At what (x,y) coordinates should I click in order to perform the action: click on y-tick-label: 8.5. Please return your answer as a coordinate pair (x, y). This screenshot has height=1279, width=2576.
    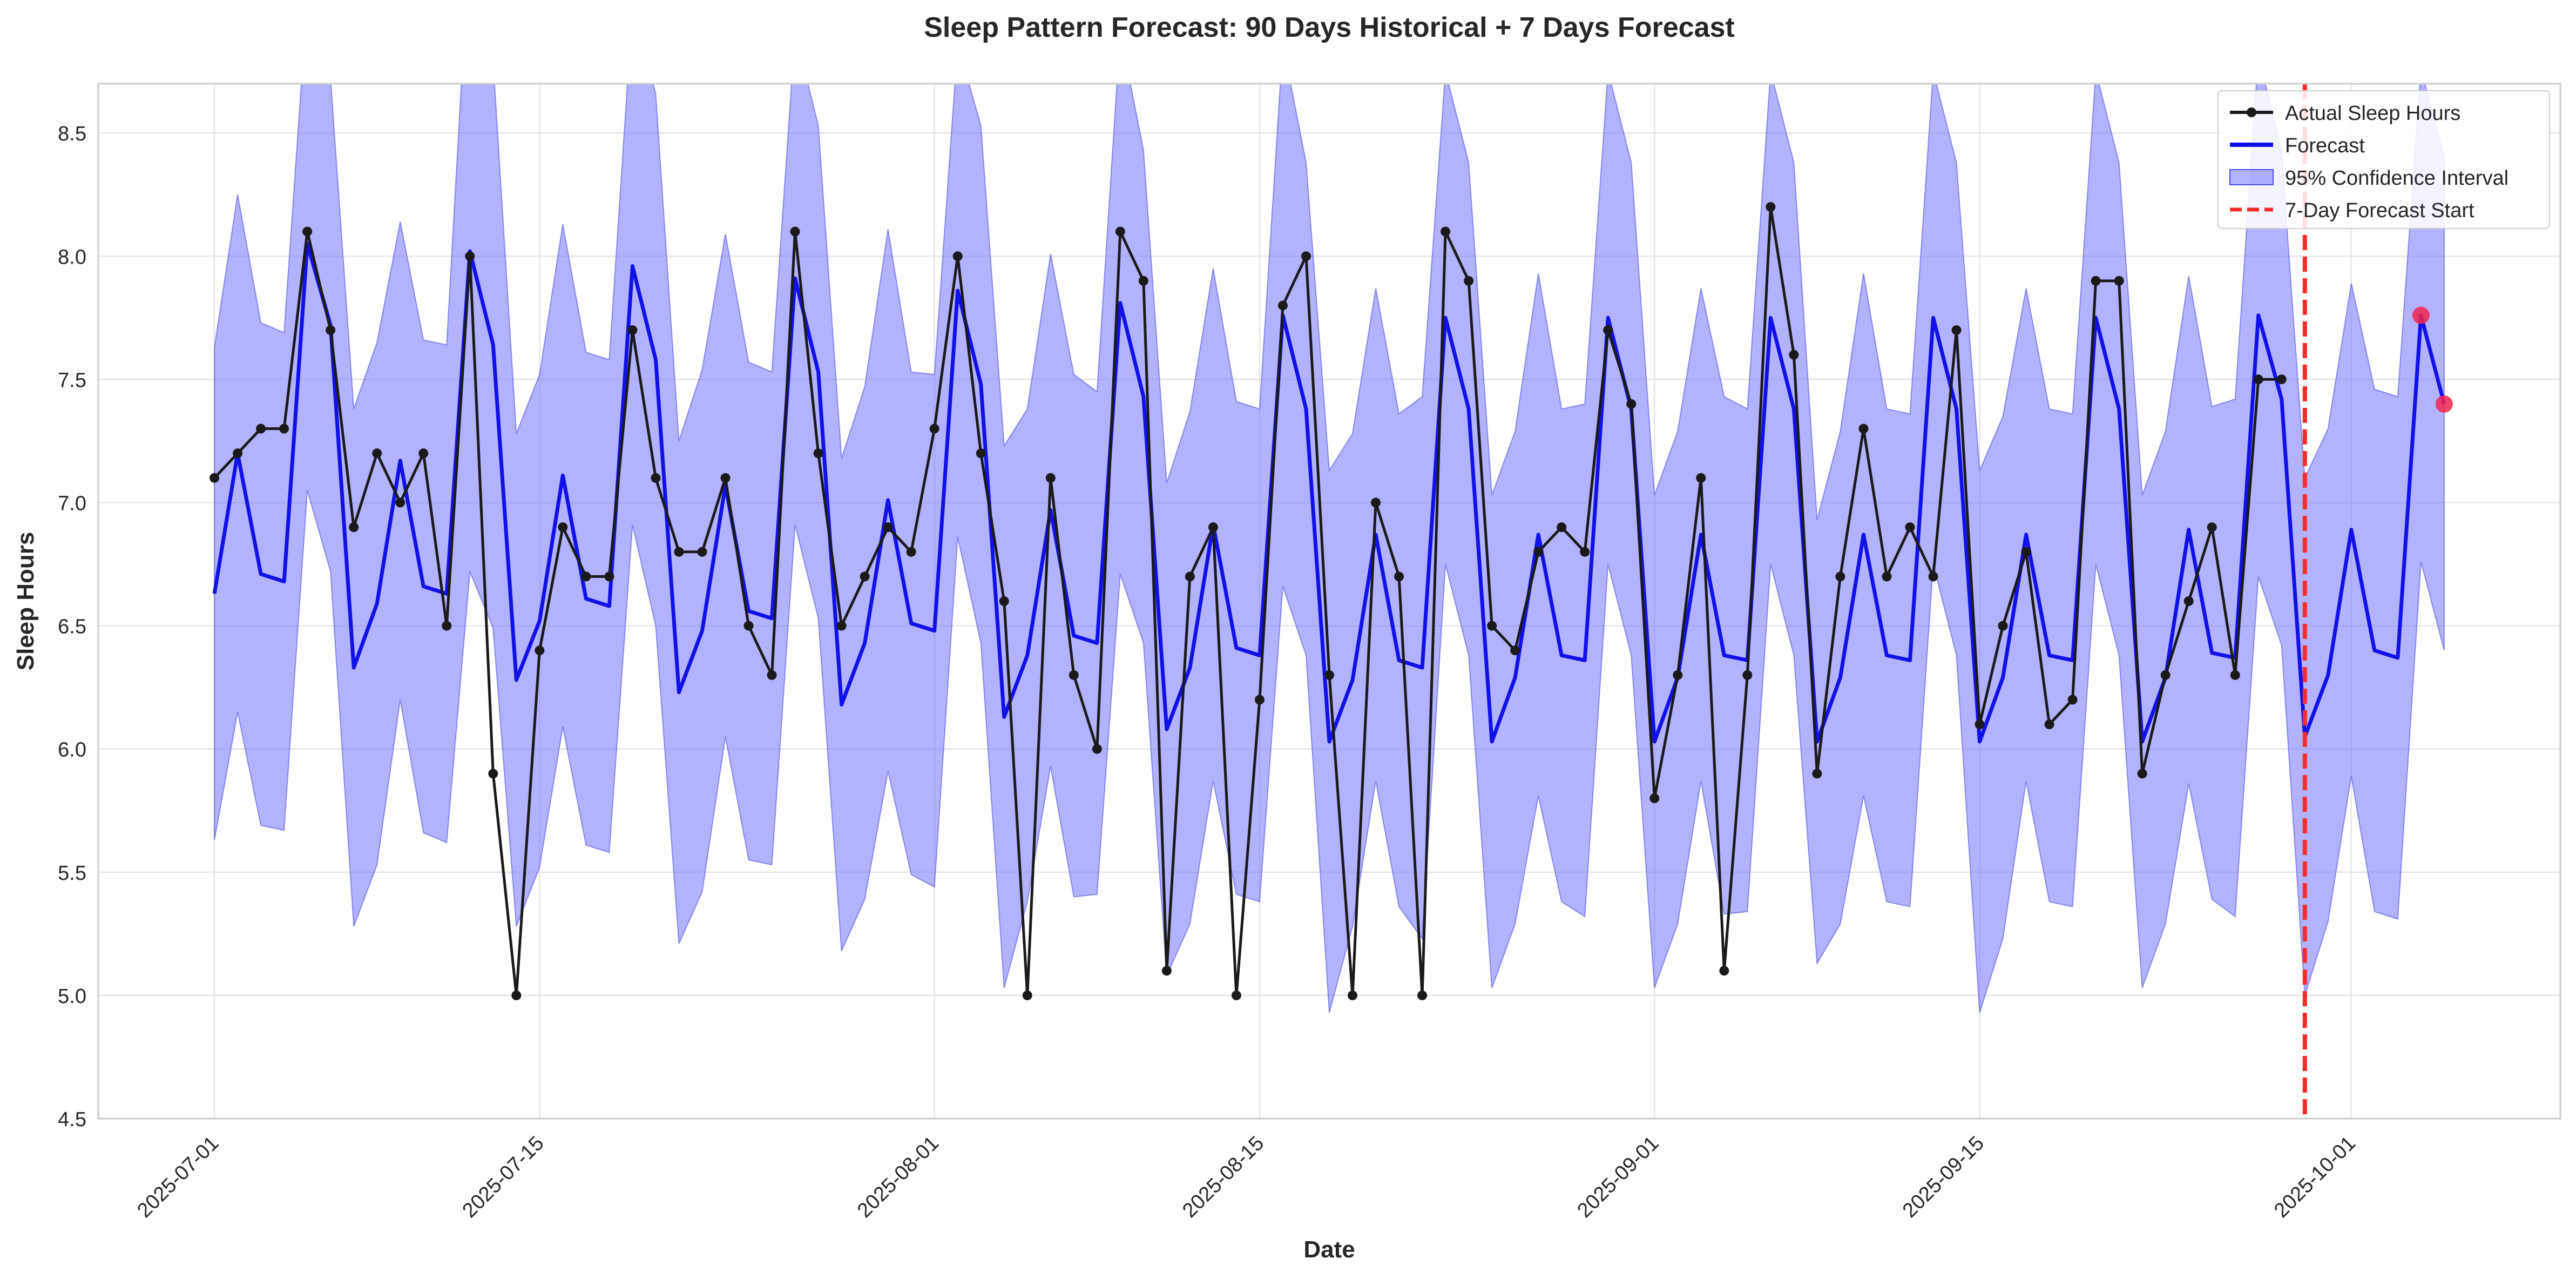
    Looking at the image, I should click on (72, 134).